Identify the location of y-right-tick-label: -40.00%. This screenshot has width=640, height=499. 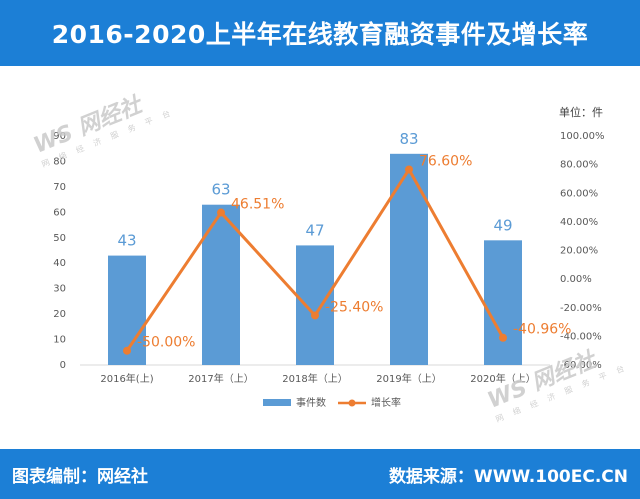
(581, 336).